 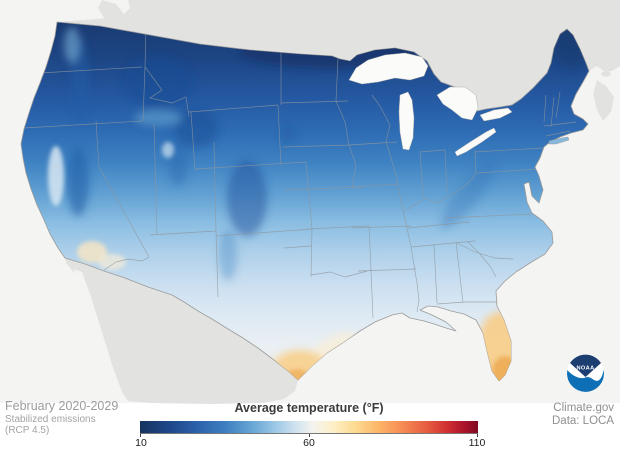 I want to click on nova-scotia, so click(x=603, y=100).